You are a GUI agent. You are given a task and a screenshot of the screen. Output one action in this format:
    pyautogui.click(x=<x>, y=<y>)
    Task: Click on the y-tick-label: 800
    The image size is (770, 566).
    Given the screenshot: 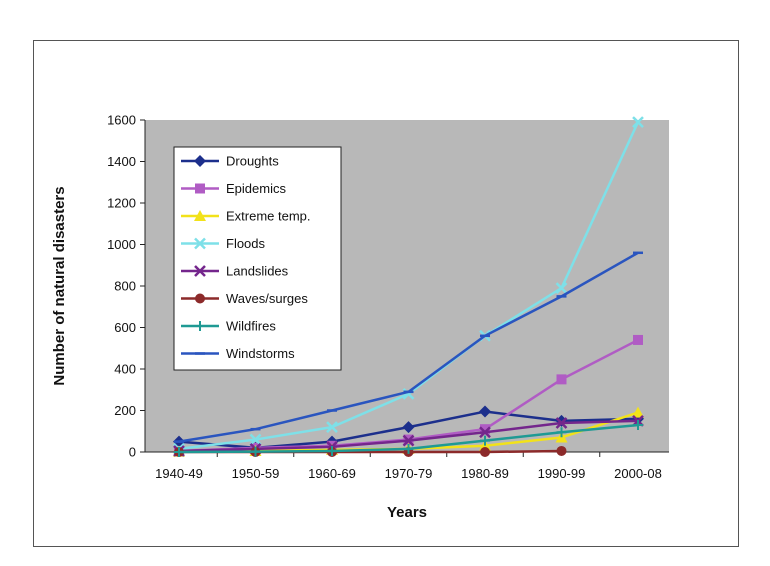 What is the action you would take?
    pyautogui.click(x=125, y=286)
    